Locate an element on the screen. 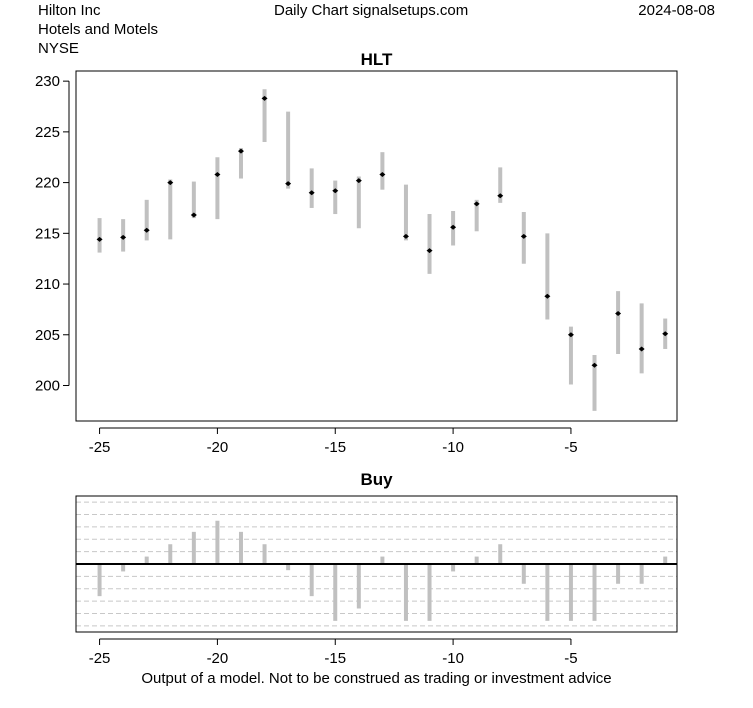  price-y-tick-label: 205 is located at coordinates (47, 335).